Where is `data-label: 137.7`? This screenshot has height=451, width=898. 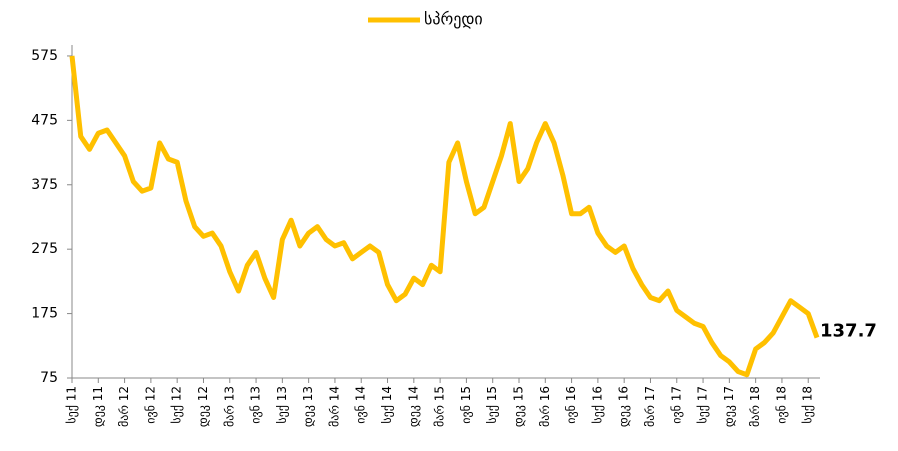 data-label: 137.7 is located at coordinates (848, 331).